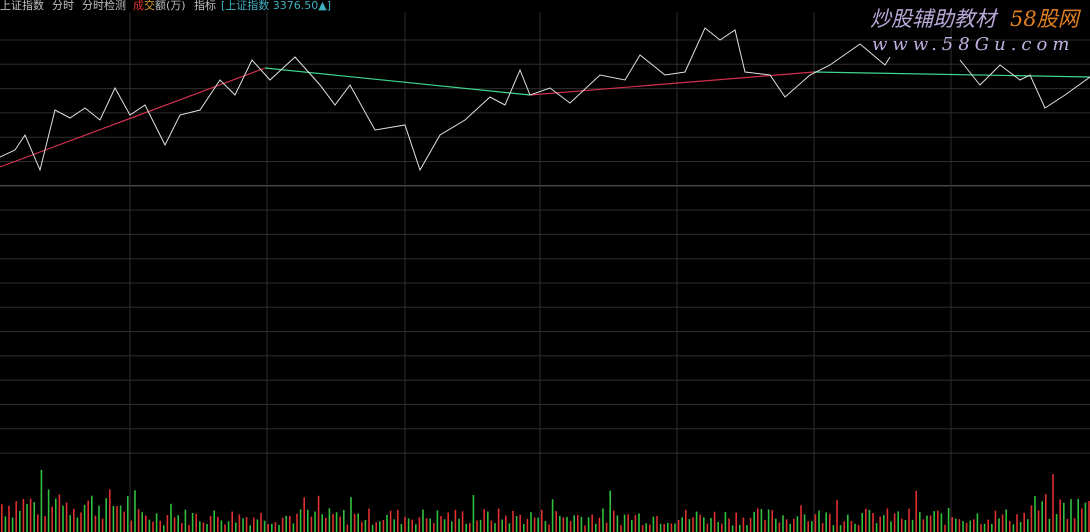 This screenshot has height=532, width=1090. I want to click on indicator: 指标, so click(205, 6).